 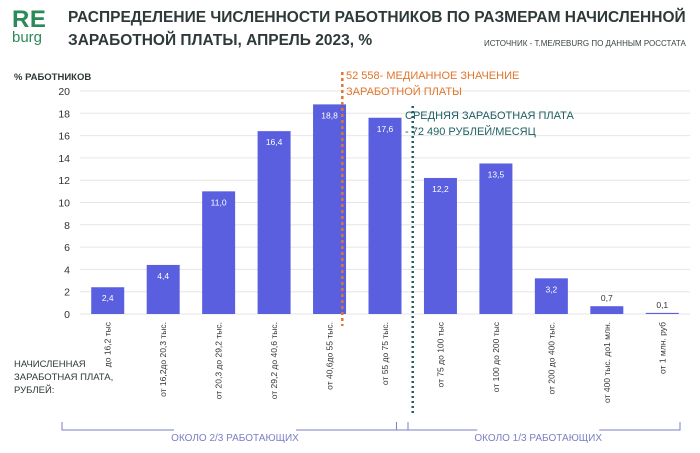 What do you see at coordinates (64, 92) in the screenshot?
I see `y-tick-label: 20` at bounding box center [64, 92].